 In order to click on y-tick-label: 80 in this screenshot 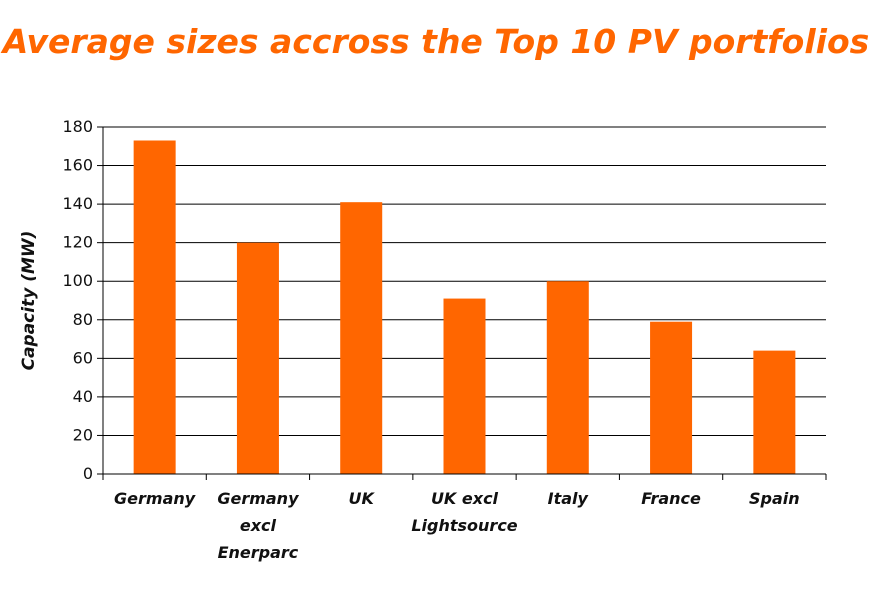, I will do `click(83, 319)`.